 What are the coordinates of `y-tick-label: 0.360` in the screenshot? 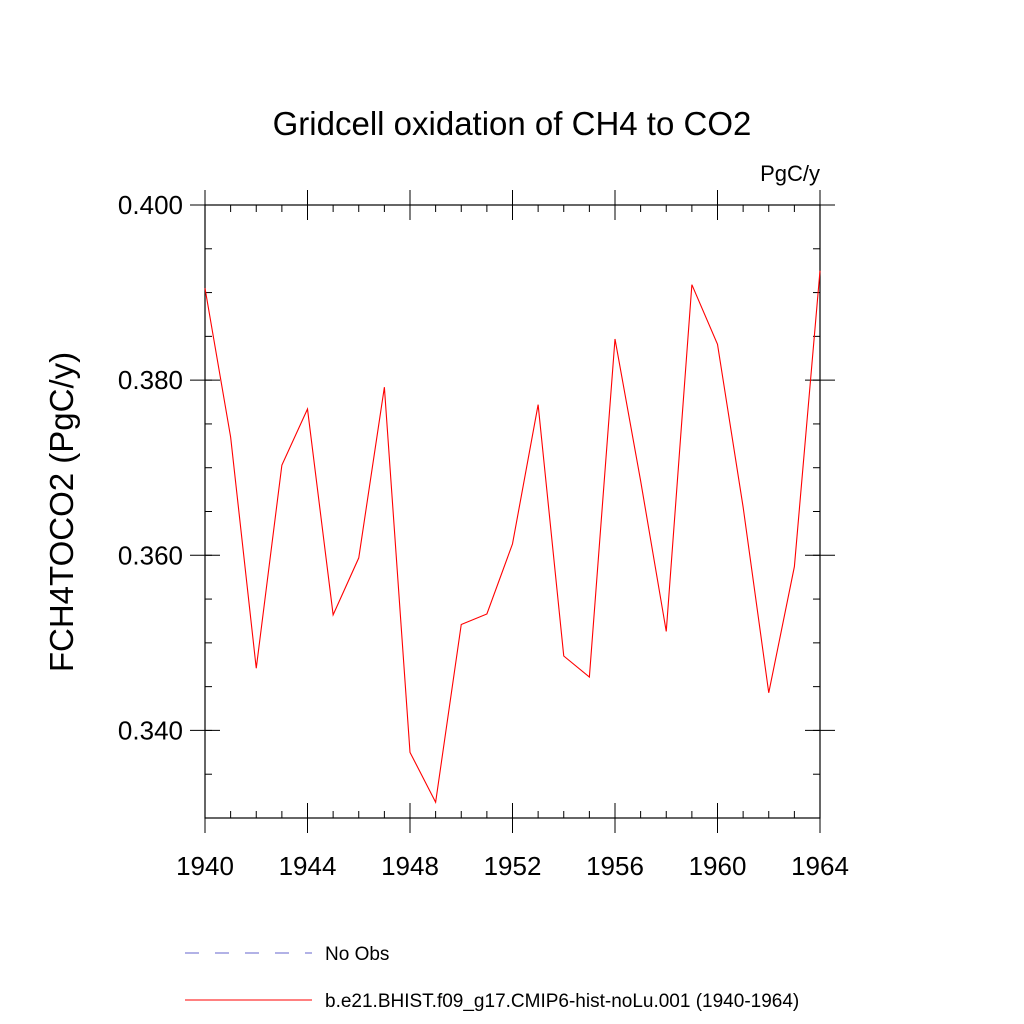 It's located at (150, 555).